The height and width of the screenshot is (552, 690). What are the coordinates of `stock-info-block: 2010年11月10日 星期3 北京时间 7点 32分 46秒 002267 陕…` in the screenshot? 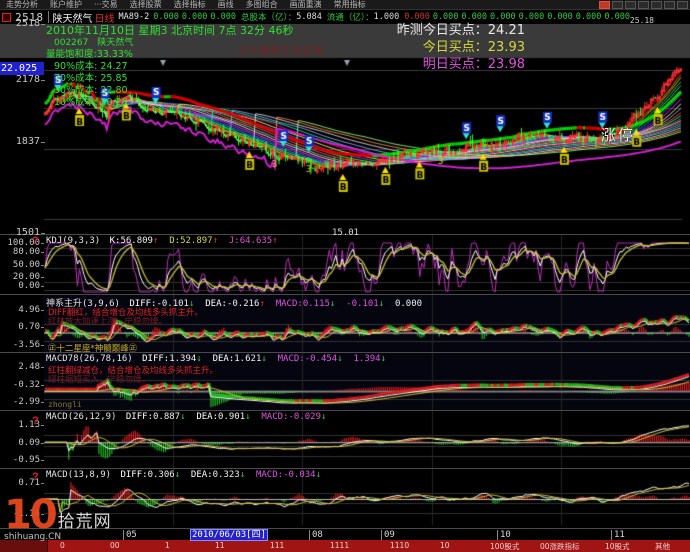 It's located at (169, 67).